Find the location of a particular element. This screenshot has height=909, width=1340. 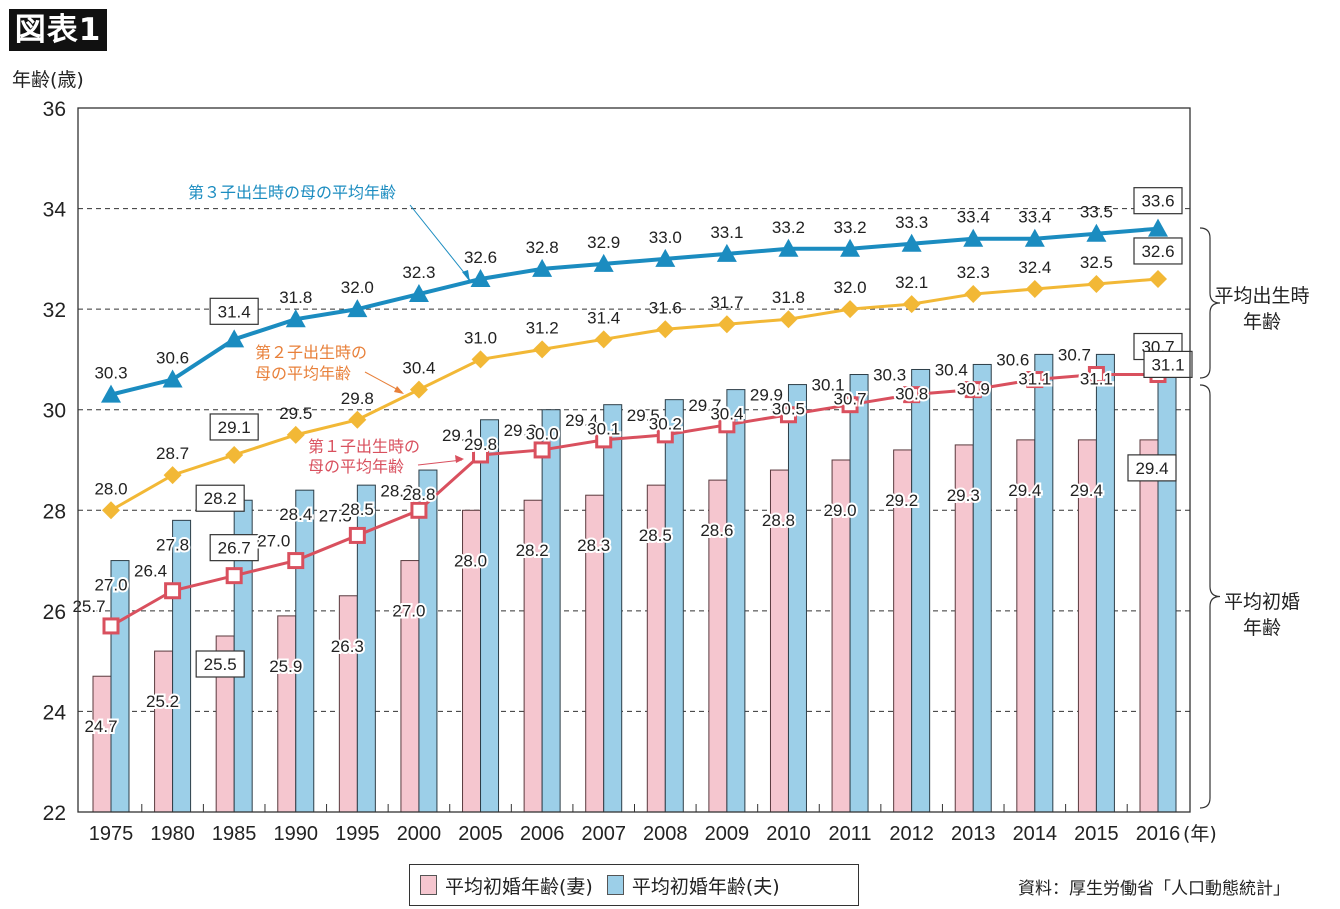

legend-label-husband: 平均初婚年齢(夫) is located at coordinates (705, 886).